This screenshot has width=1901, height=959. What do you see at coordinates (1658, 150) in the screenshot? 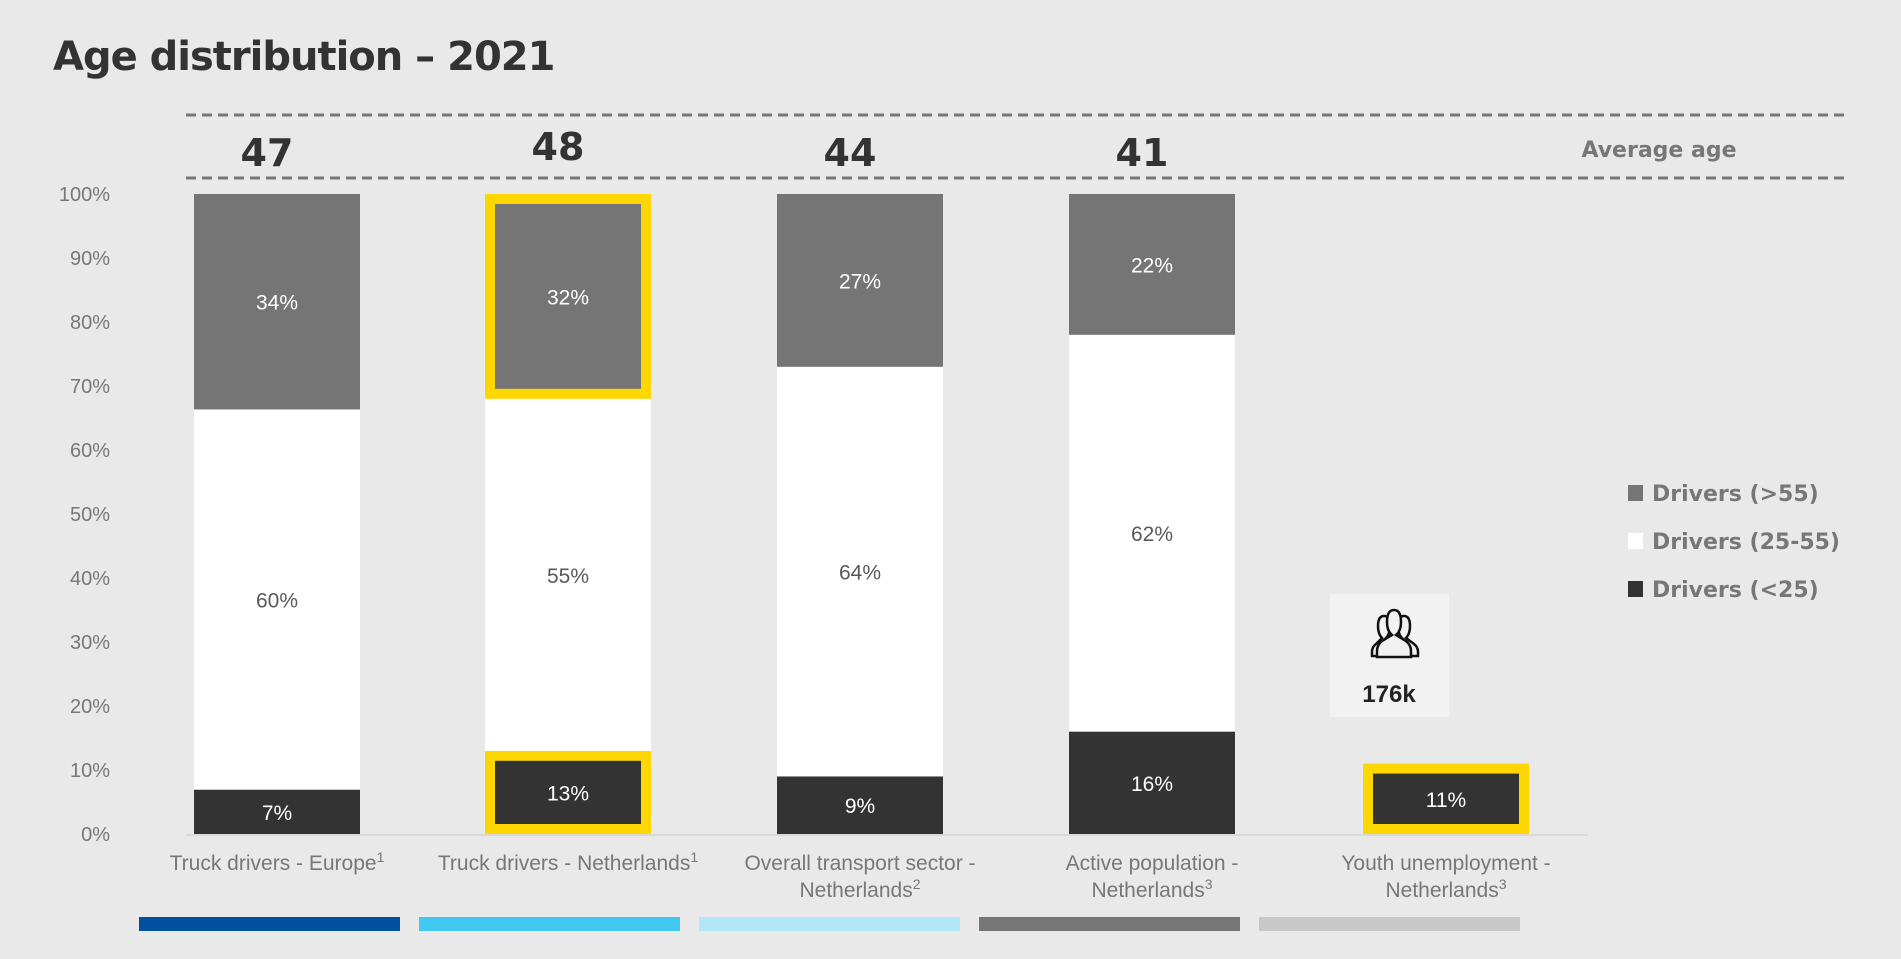
I see `average-age-label: Average age` at bounding box center [1658, 150].